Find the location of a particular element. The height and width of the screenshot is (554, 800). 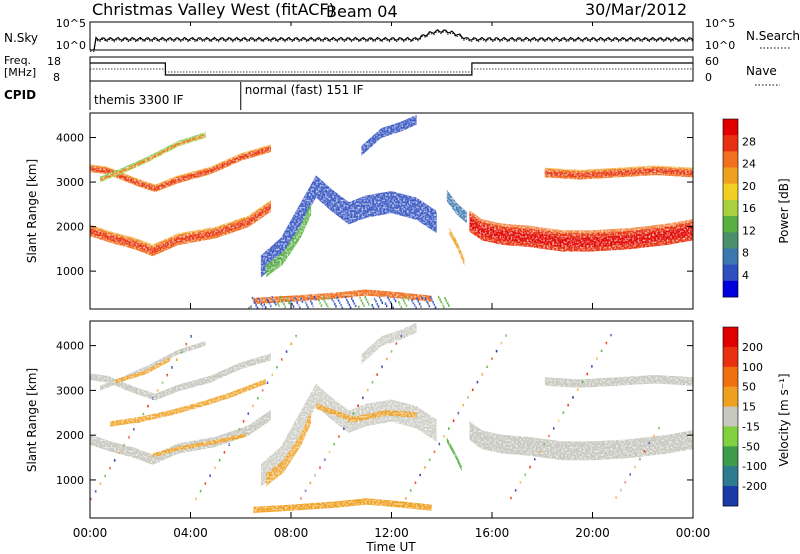

nsky-tick-top: 10^5 is located at coordinates (71, 23).